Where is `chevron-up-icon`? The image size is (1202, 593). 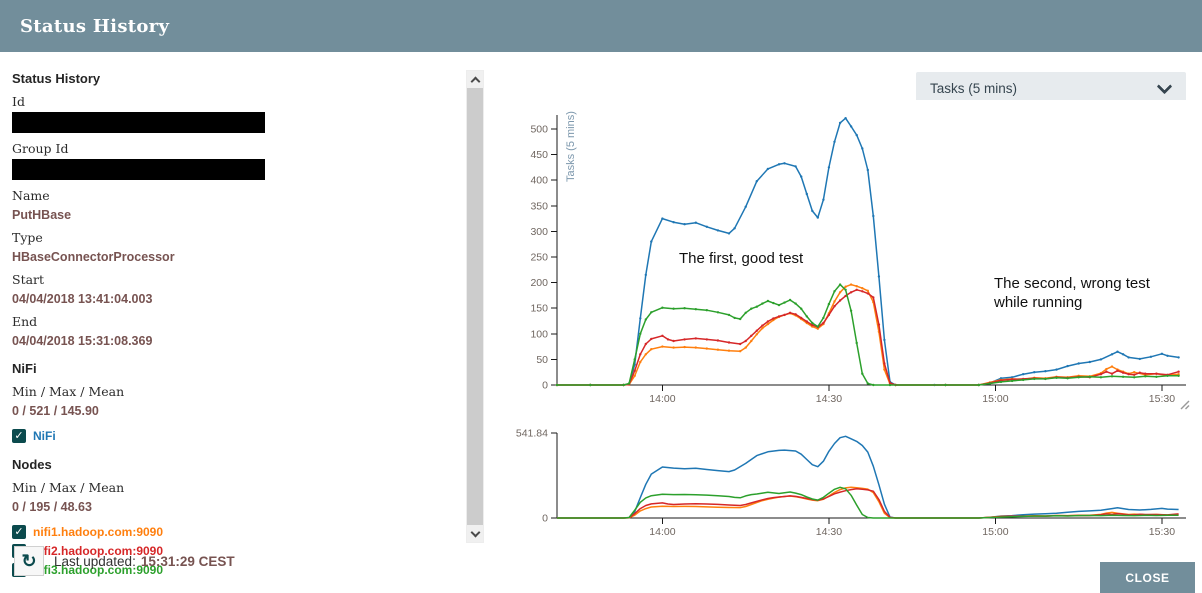
chevron-up-icon is located at coordinates (475, 81).